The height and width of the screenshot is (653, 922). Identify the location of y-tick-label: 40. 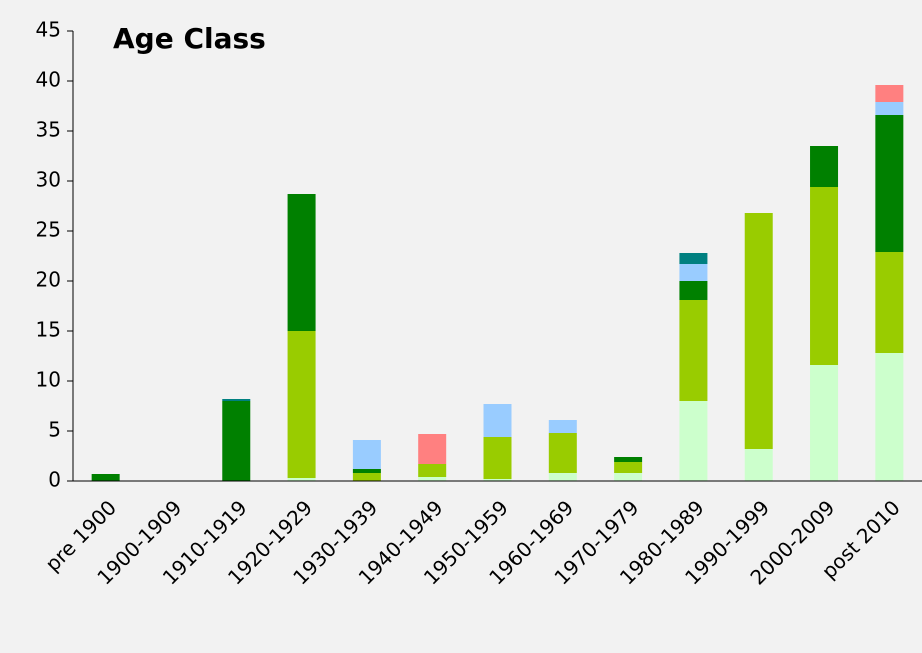
(48, 80).